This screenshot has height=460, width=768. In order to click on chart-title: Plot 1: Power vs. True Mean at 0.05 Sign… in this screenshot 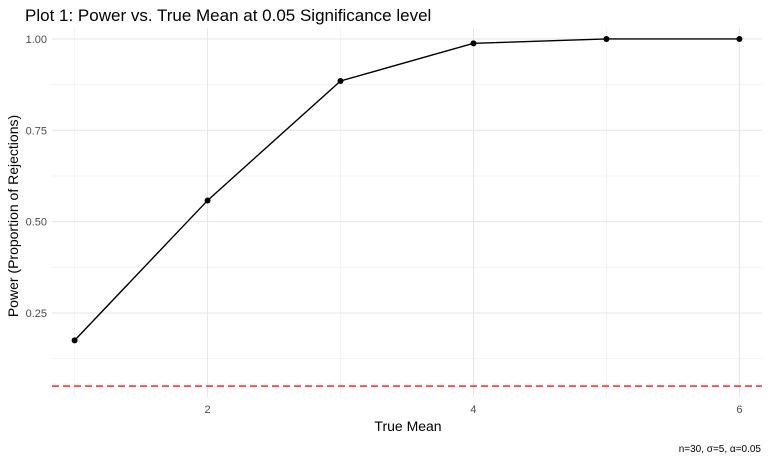, I will do `click(228, 15)`.